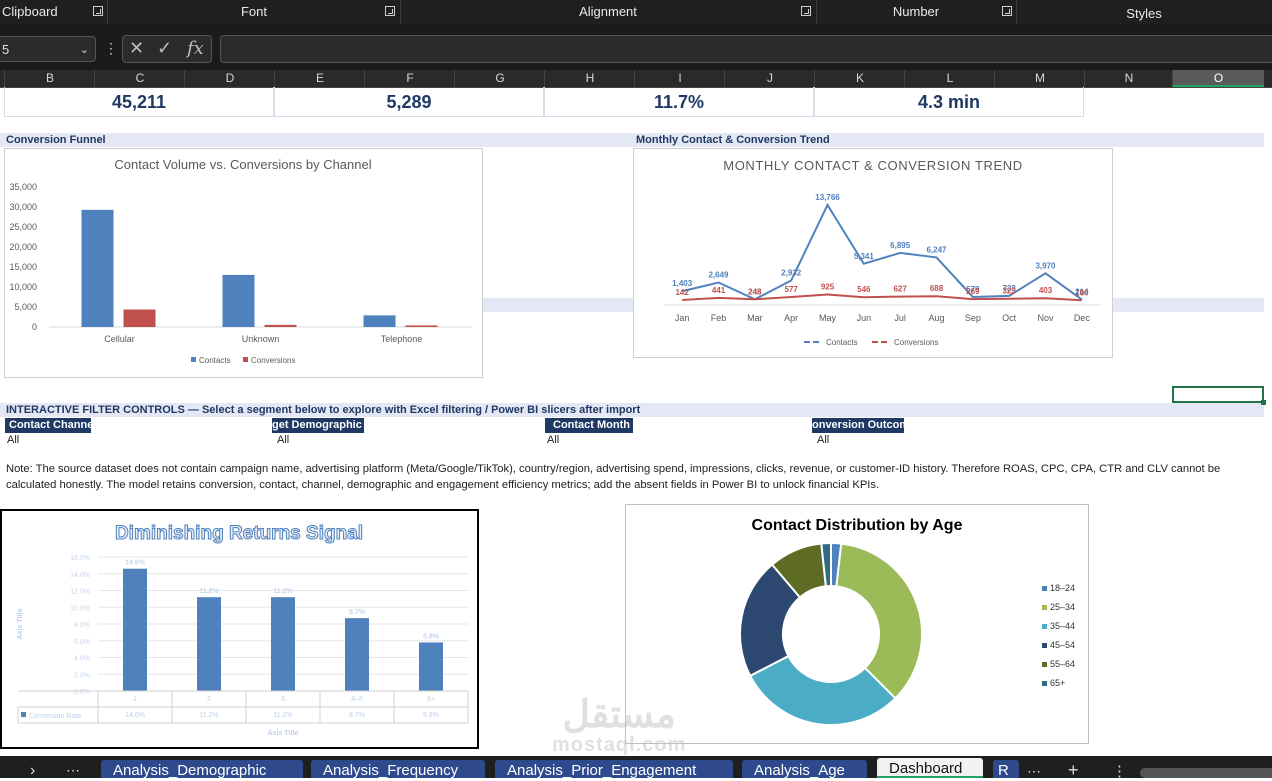  Describe the element at coordinates (589, 78) in the screenshot. I see `column-header-h: H` at that location.